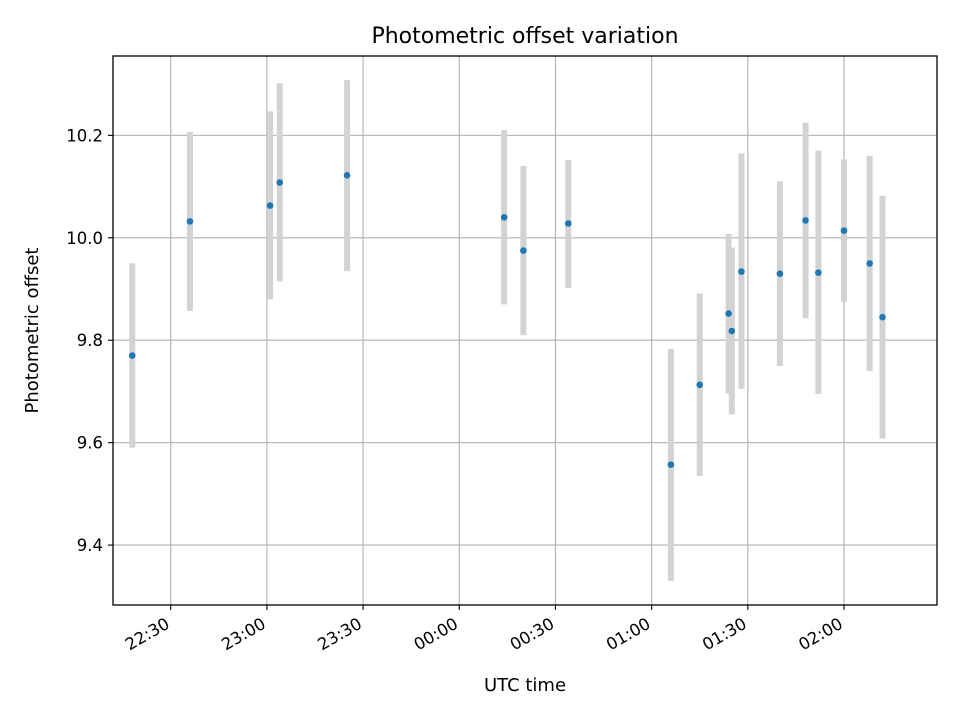 This screenshot has width=960, height=720. Describe the element at coordinates (90, 443) in the screenshot. I see `y-tick-label: 9.6` at that location.